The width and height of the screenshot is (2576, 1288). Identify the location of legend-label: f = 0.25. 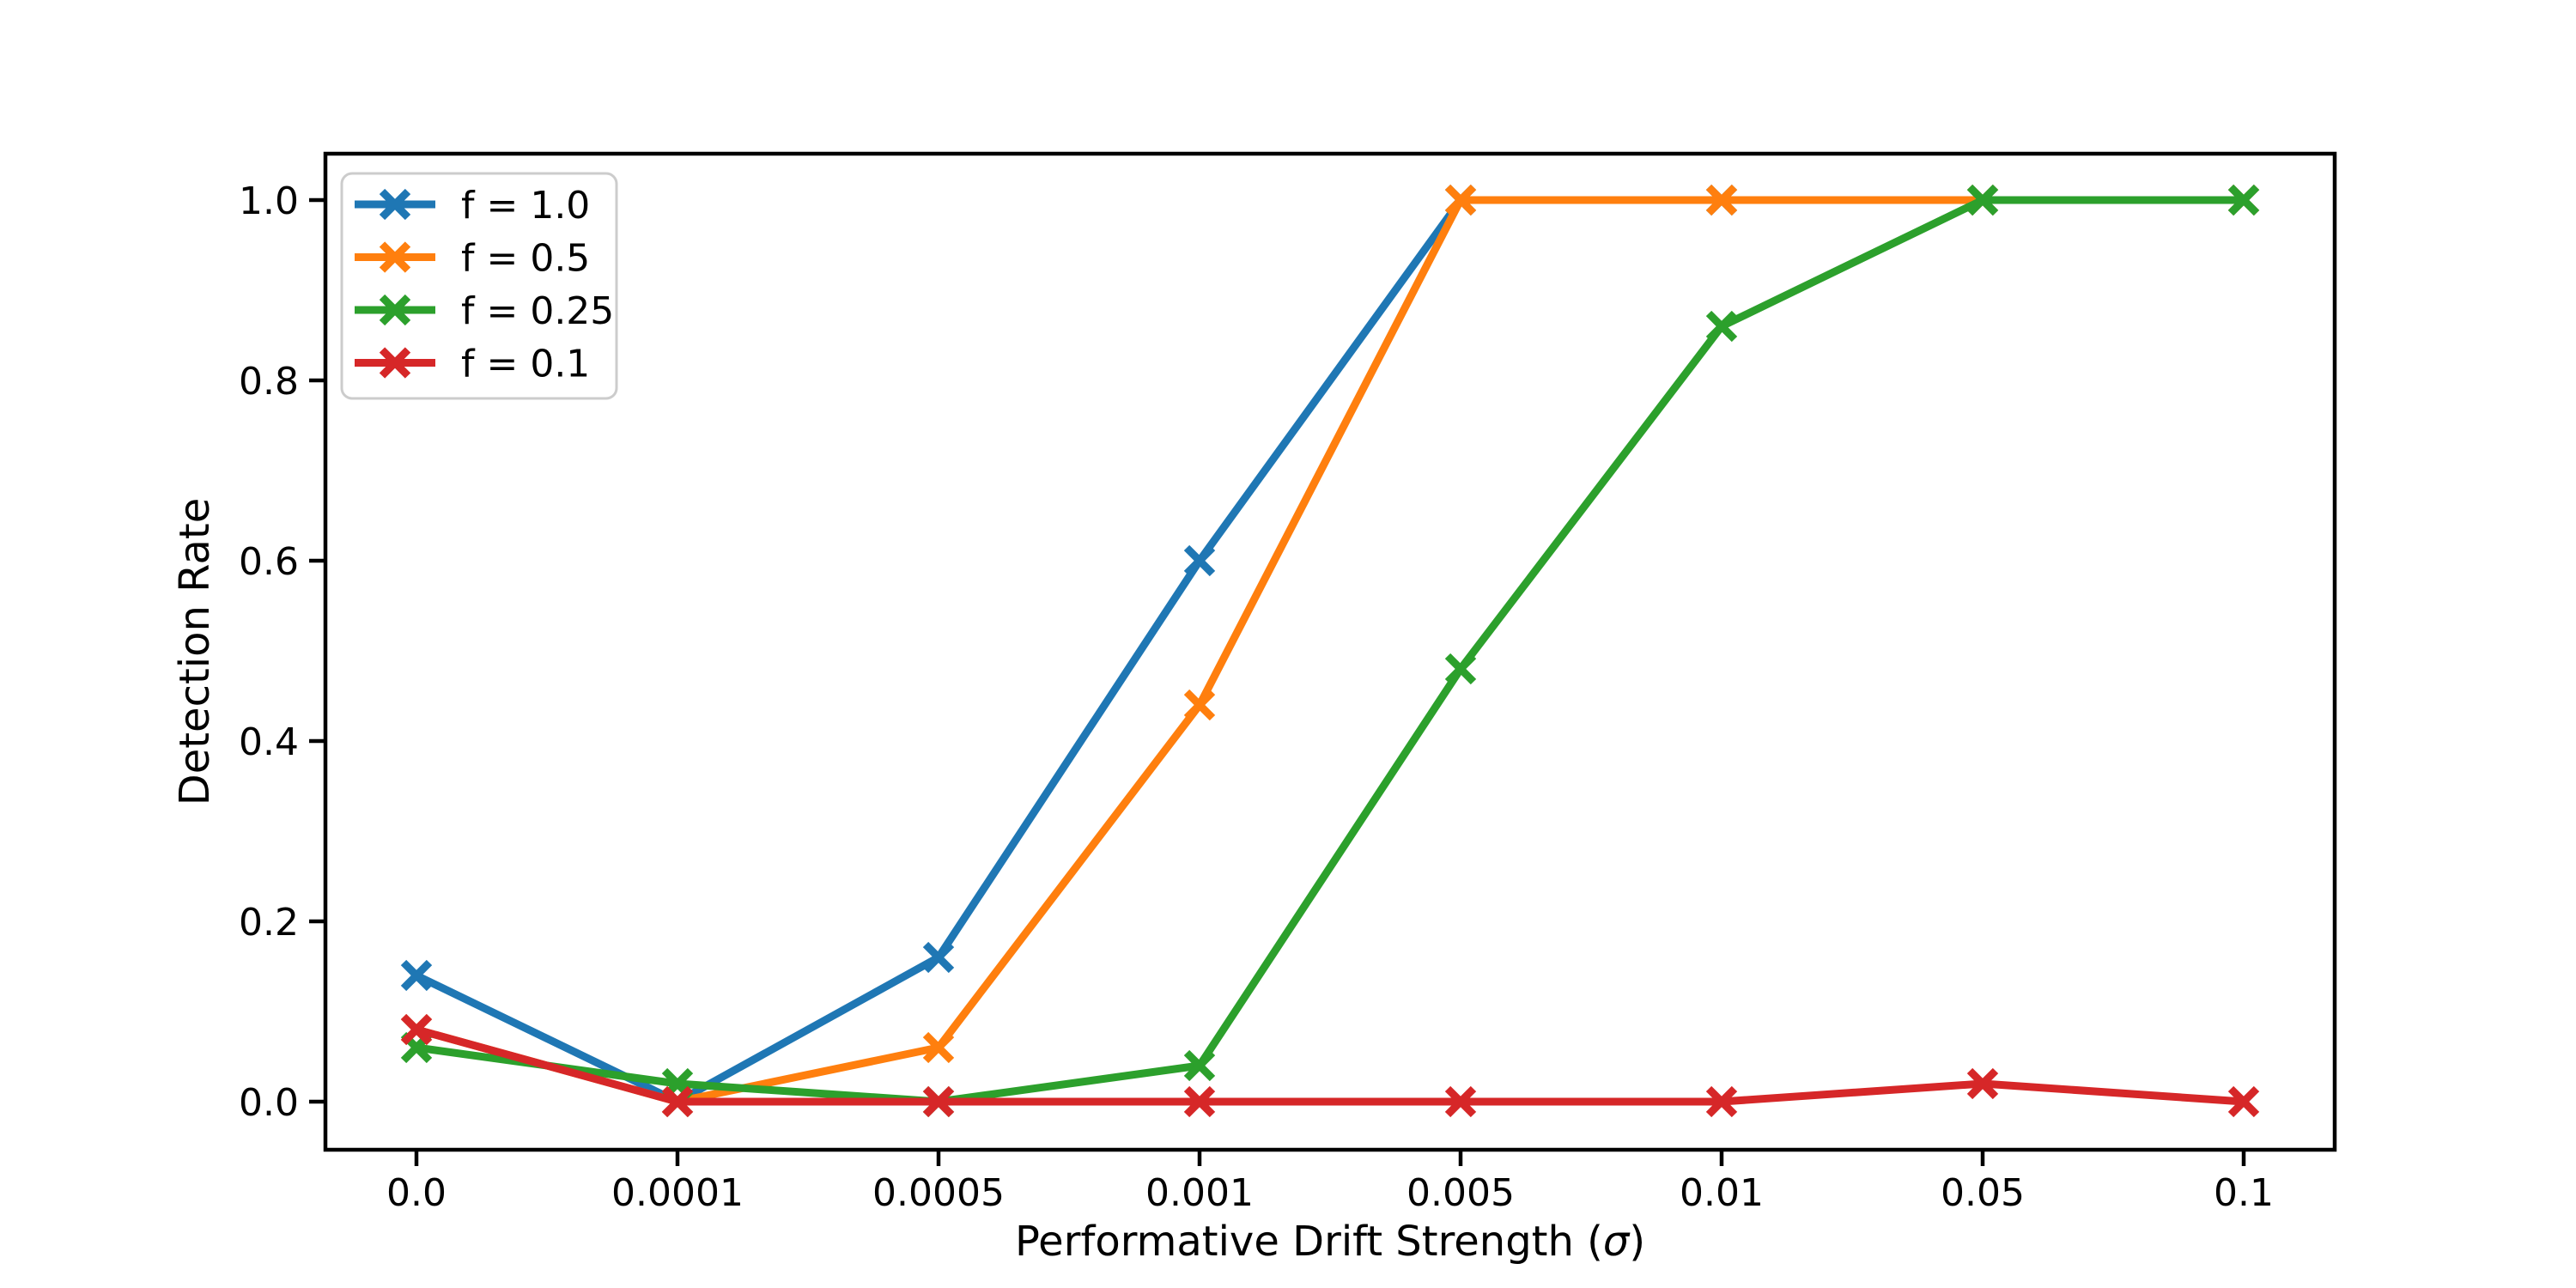
(537, 311).